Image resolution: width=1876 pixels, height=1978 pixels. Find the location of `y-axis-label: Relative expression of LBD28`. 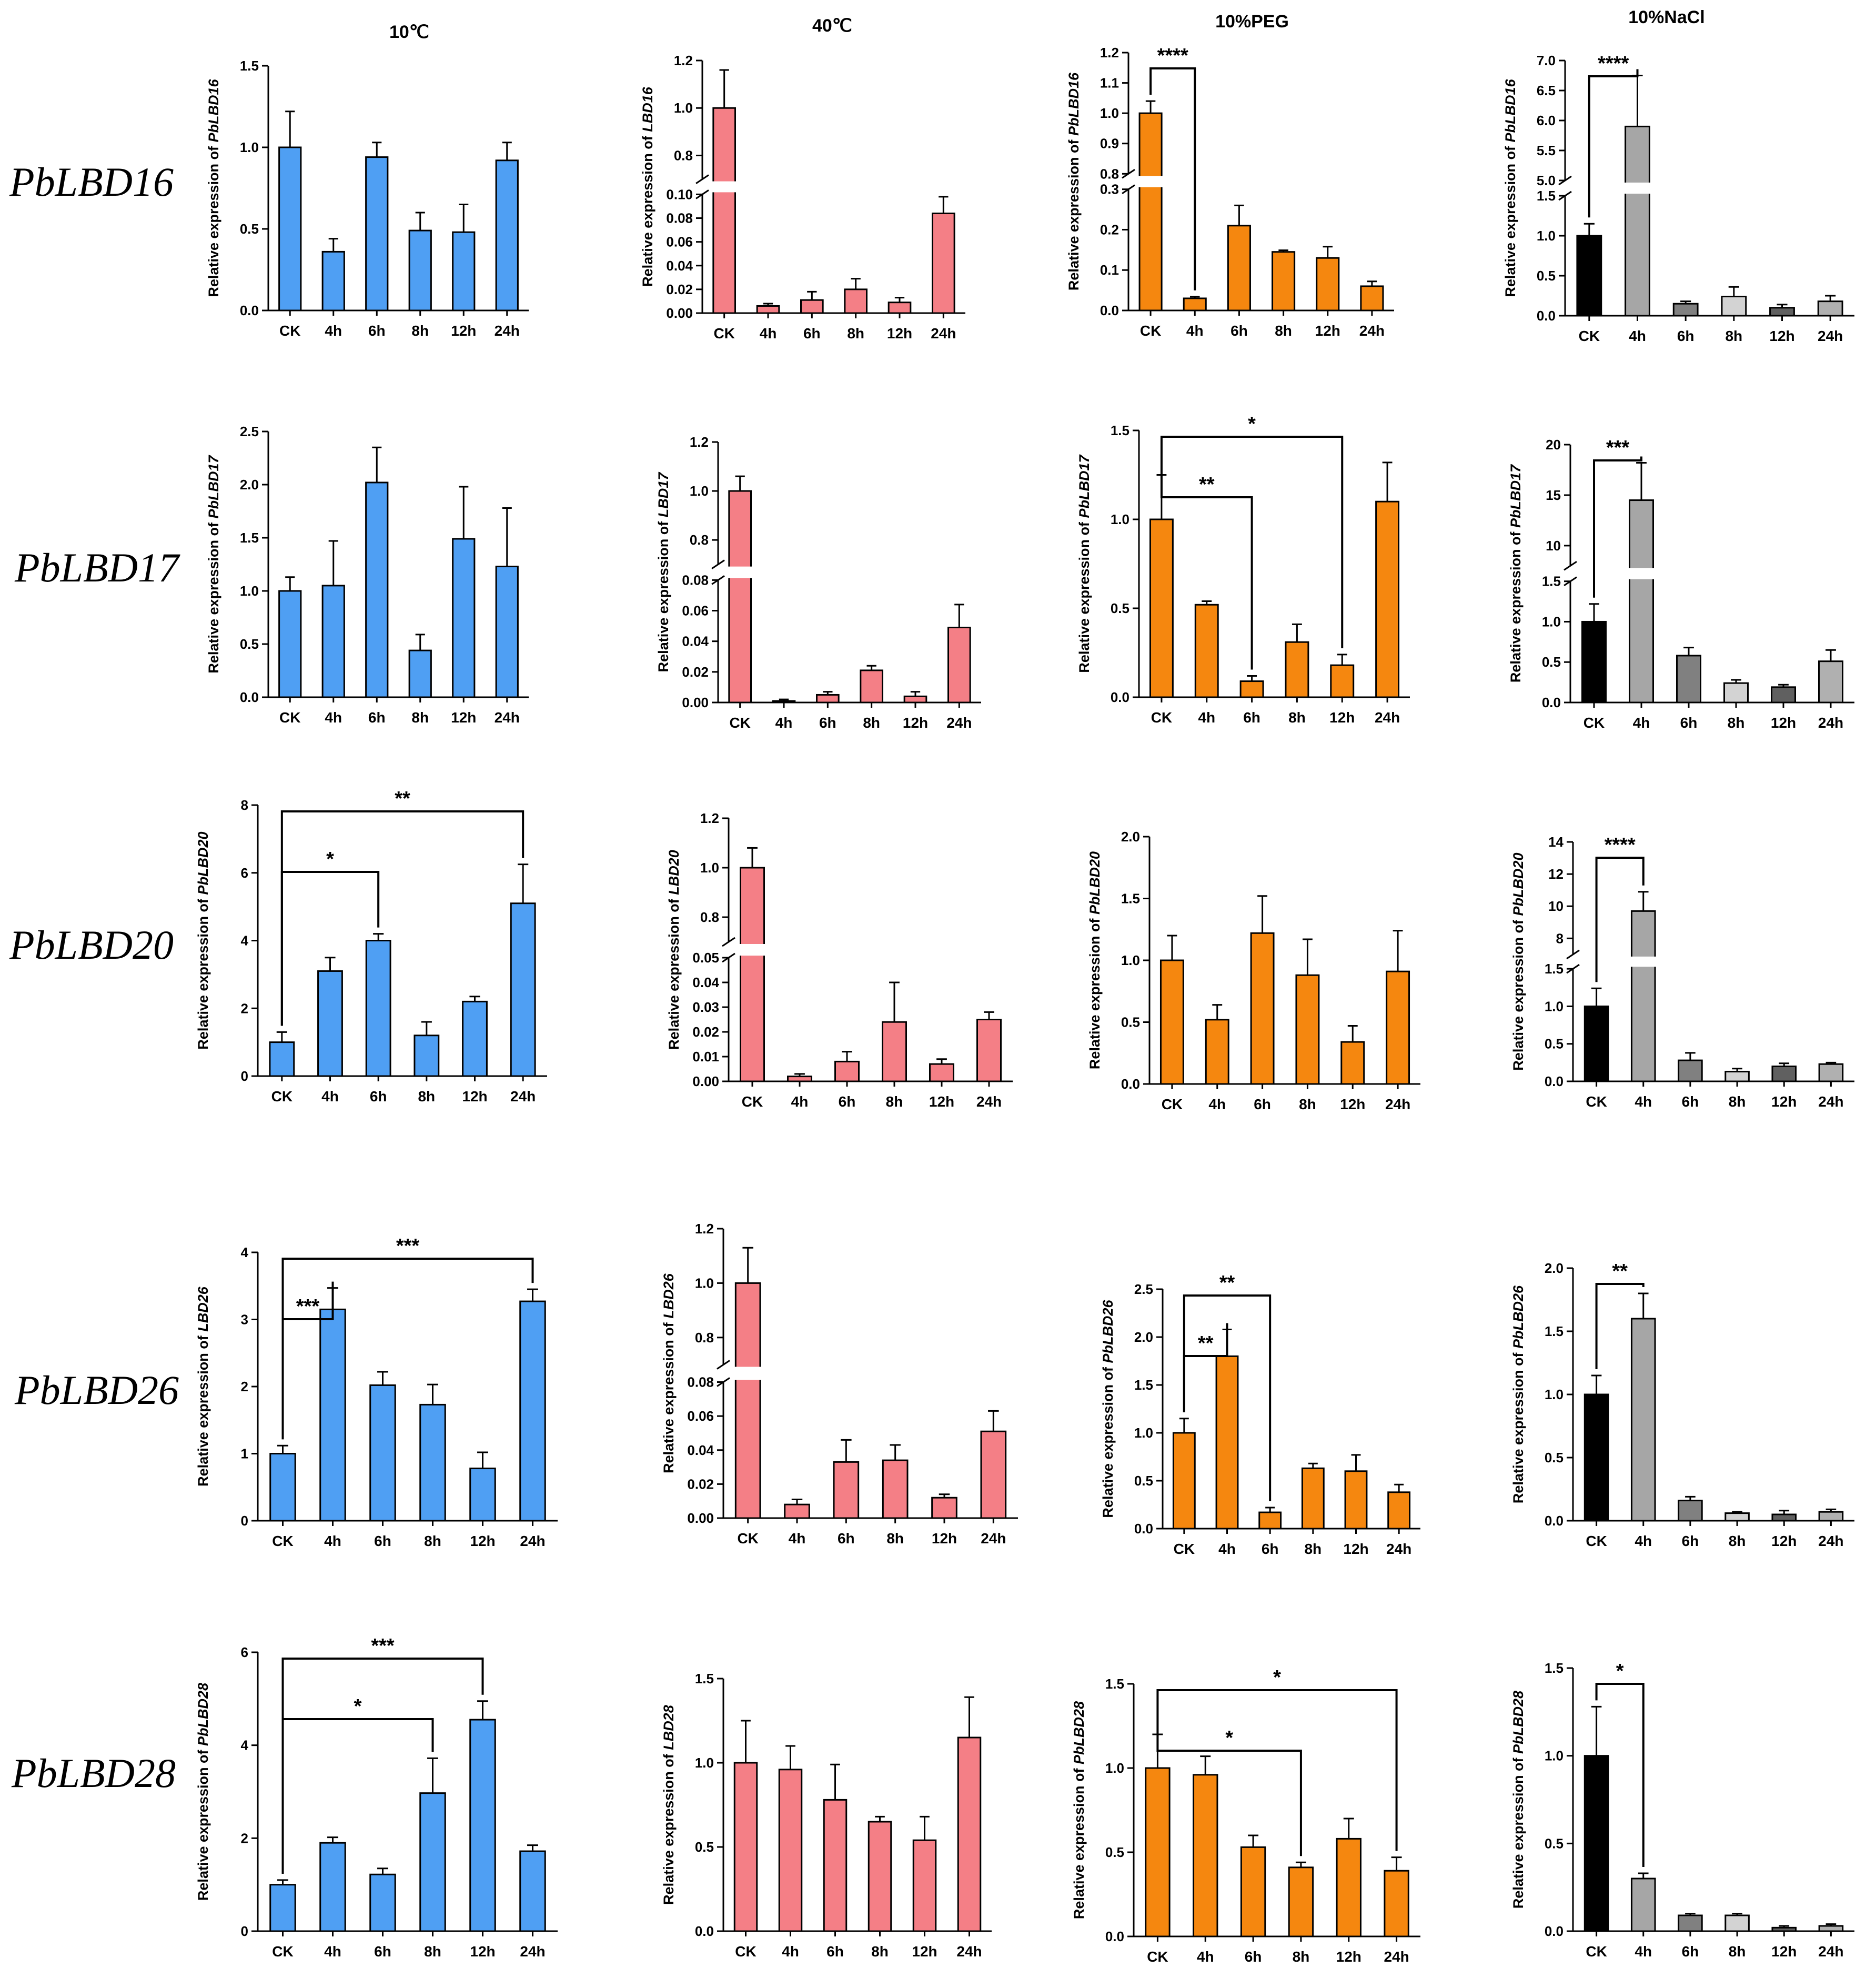

y-axis-label: Relative expression of LBD28 is located at coordinates (669, 1805).